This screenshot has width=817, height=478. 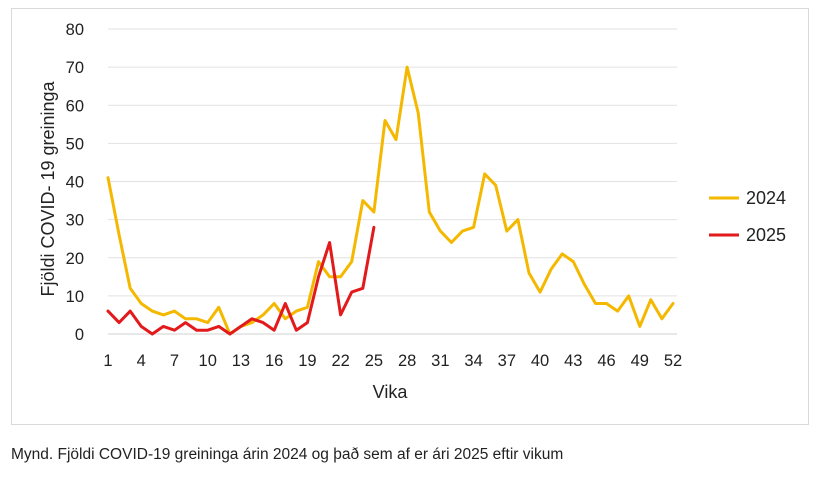 I want to click on x-tick-label: 43, so click(x=573, y=361).